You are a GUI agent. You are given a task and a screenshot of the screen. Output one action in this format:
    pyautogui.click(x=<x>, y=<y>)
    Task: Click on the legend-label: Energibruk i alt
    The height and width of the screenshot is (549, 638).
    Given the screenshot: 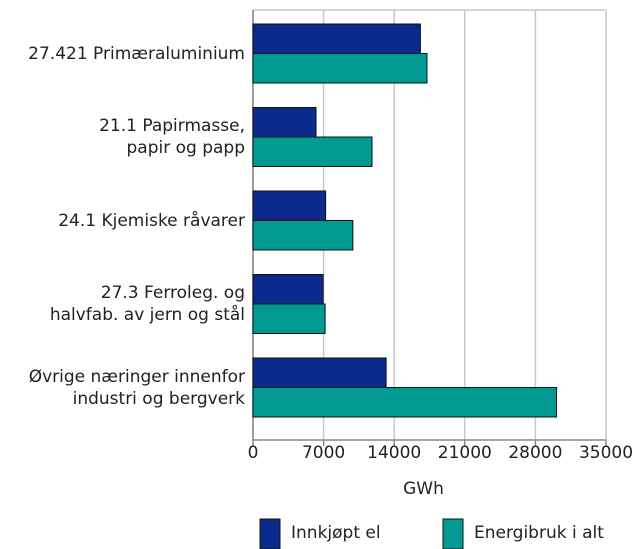 What is the action you would take?
    pyautogui.click(x=539, y=533)
    